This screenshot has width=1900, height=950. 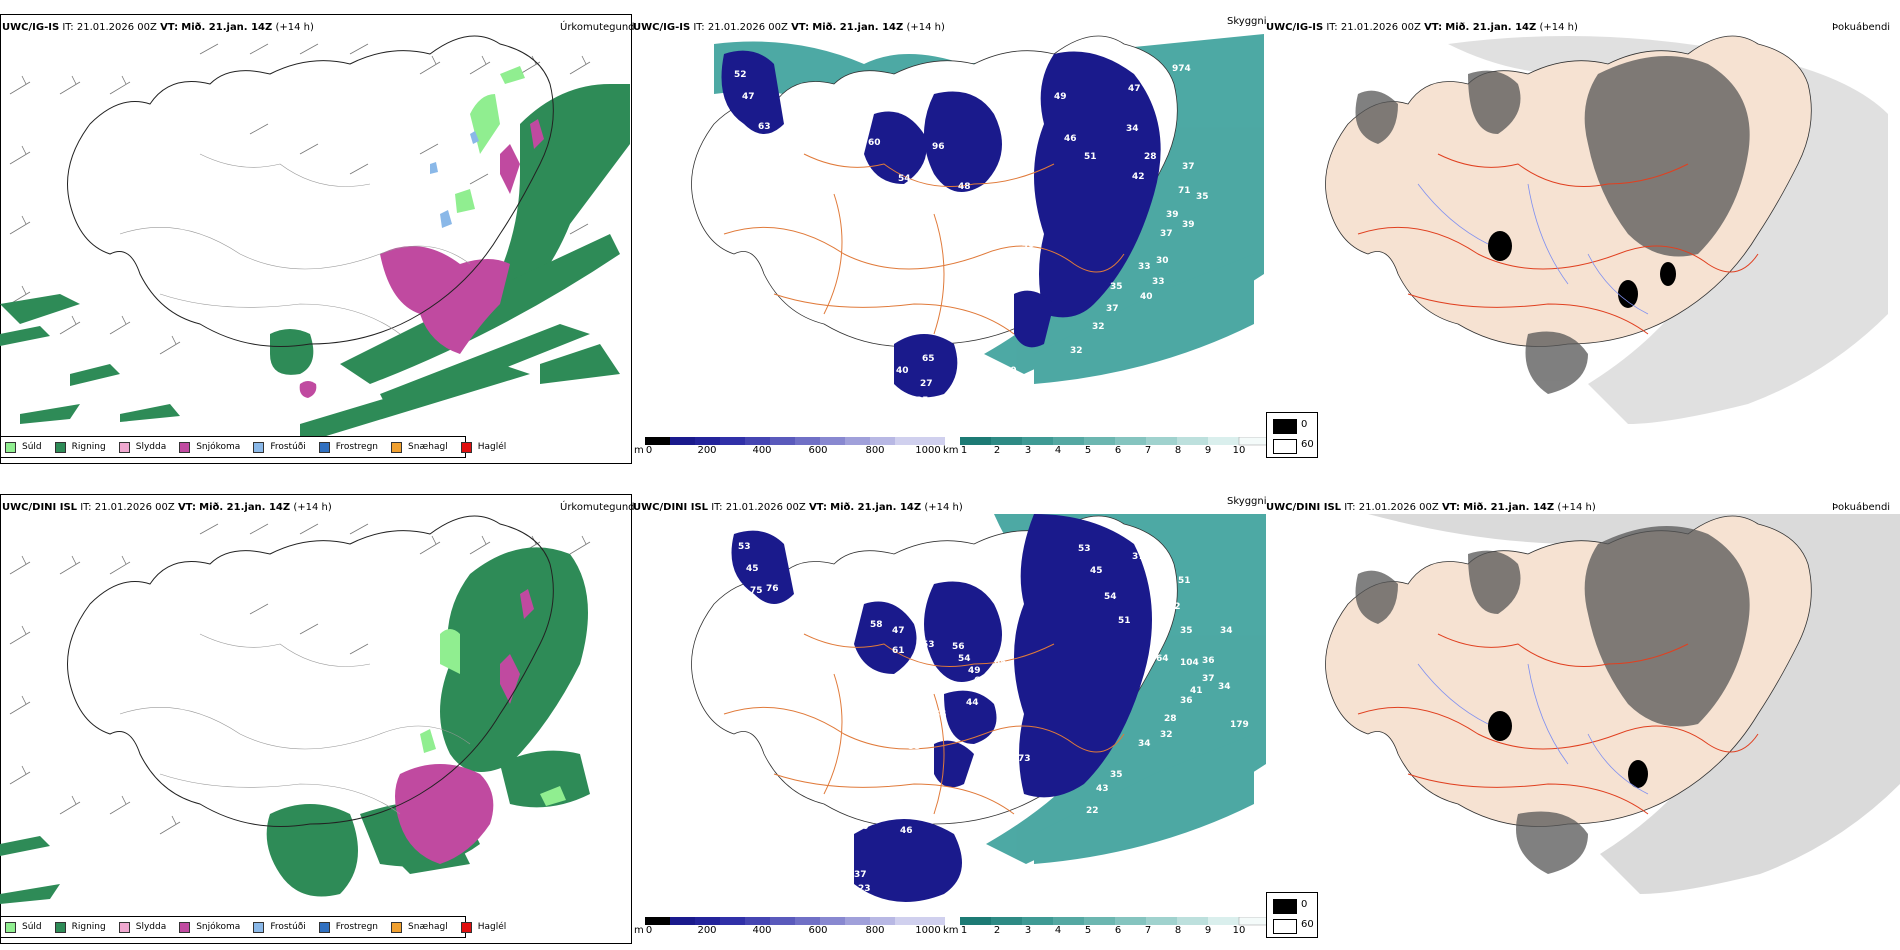 What do you see at coordinates (259, 447) in the screenshot?
I see `swatch-frostudi` at bounding box center [259, 447].